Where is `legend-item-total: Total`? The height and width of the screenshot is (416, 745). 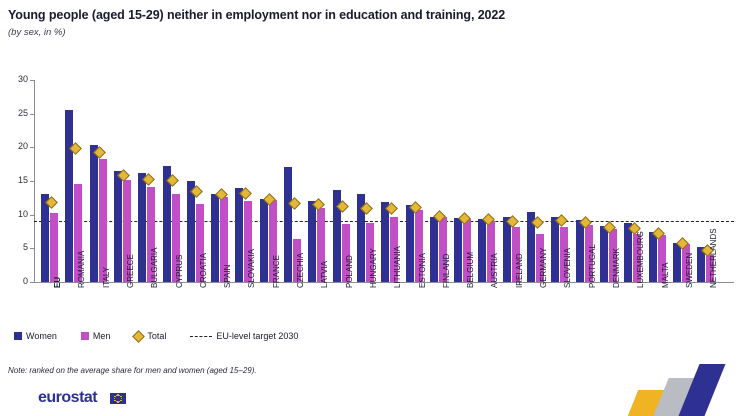
legend-item-total: Total is located at coordinates (149, 336).